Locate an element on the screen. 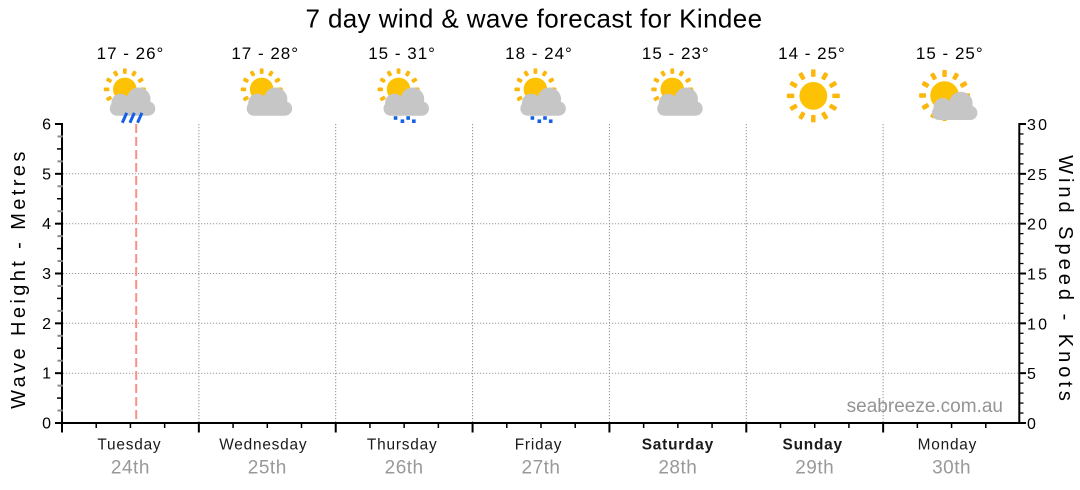 The image size is (1080, 490). svg-text: 29th is located at coordinates (814, 467).